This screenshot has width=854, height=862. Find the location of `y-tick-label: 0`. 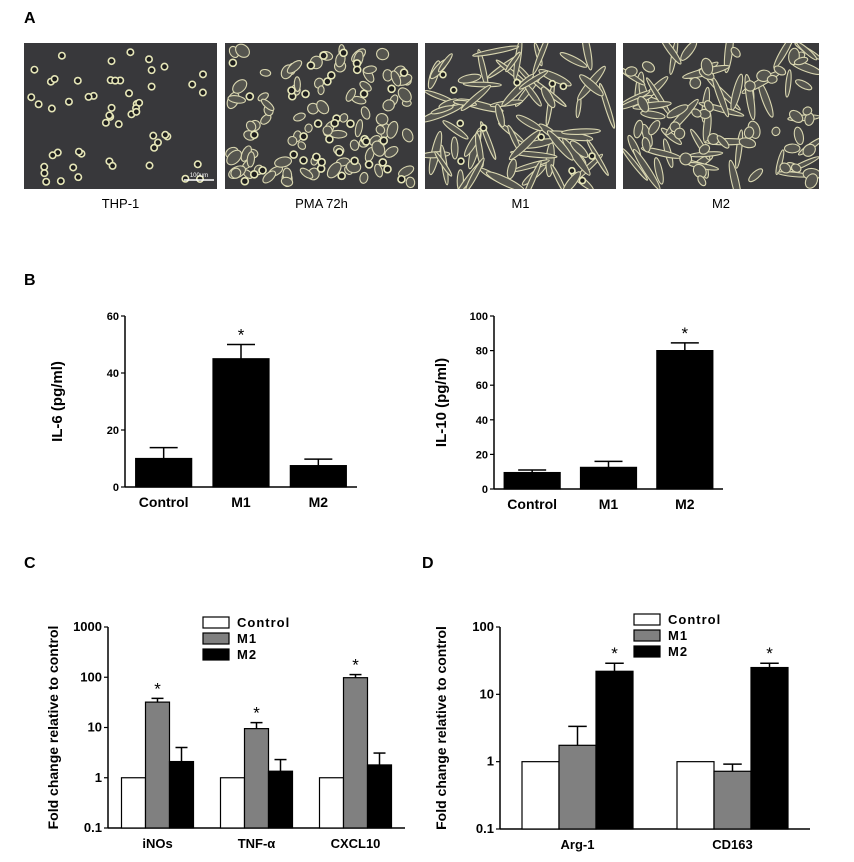

y-tick-label: 0 is located at coordinates (116, 488).